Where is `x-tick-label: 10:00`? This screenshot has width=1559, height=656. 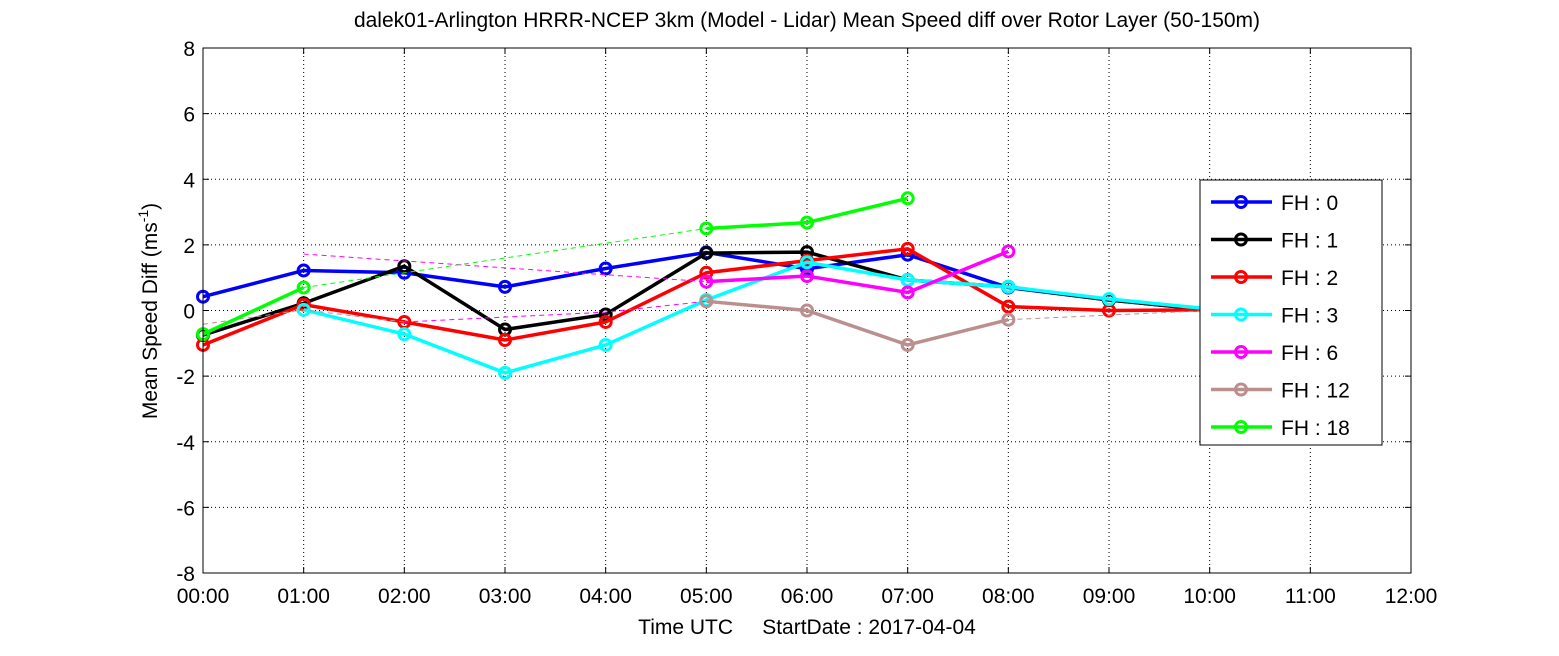
x-tick-label: 10:00 is located at coordinates (1209, 596).